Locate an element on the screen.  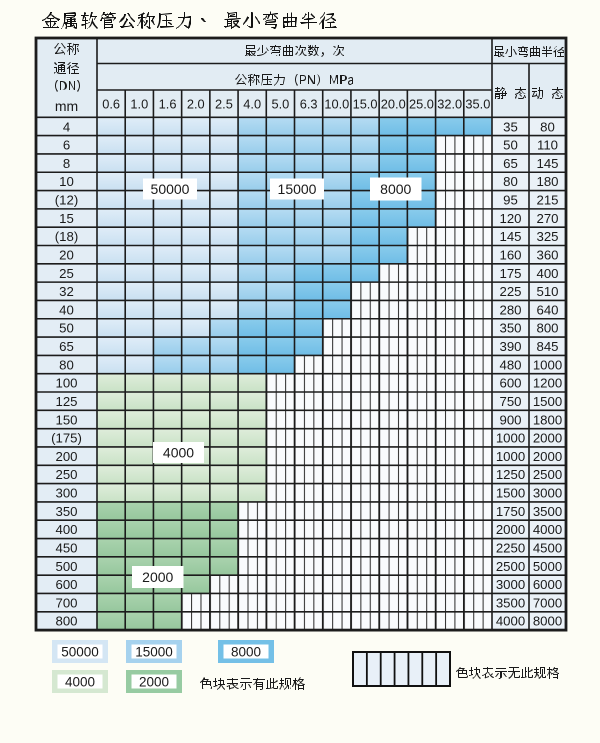
svg-text: 200 is located at coordinates (66, 456).